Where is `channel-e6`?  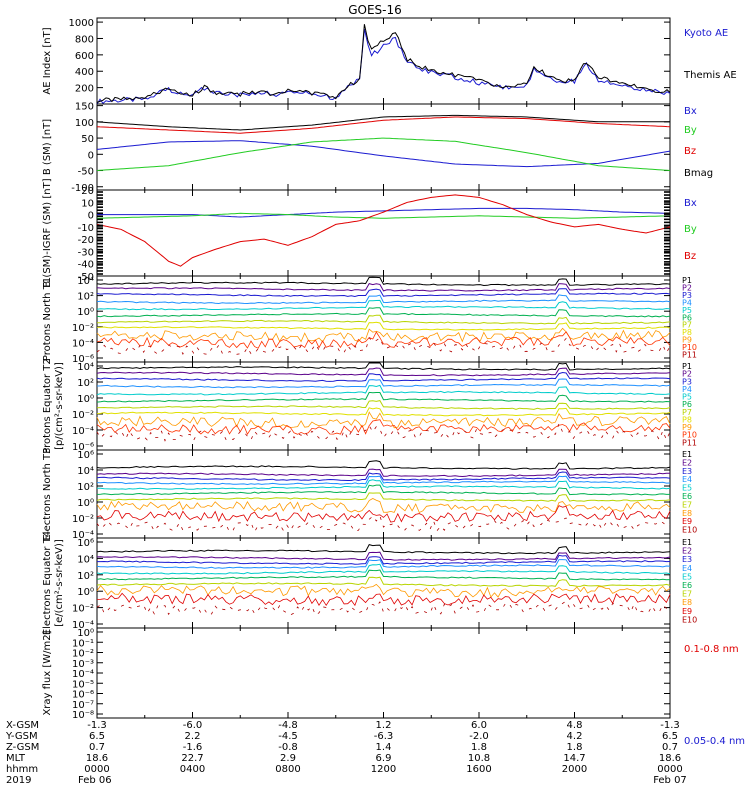
channel-e6 is located at coordinates (383, 575).